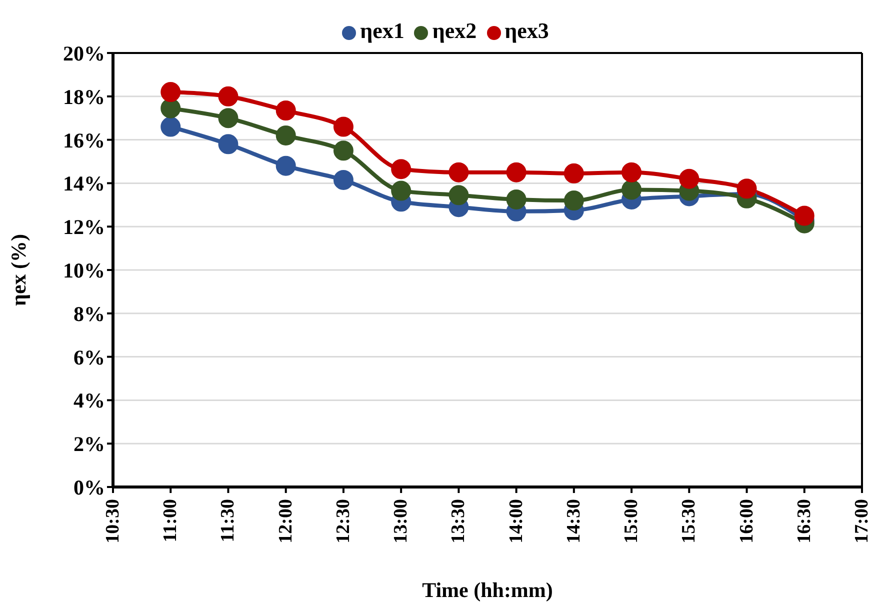 Image resolution: width=881 pixels, height=615 pixels. Describe the element at coordinates (84, 270) in the screenshot. I see `y-tick-label: 10%` at that location.